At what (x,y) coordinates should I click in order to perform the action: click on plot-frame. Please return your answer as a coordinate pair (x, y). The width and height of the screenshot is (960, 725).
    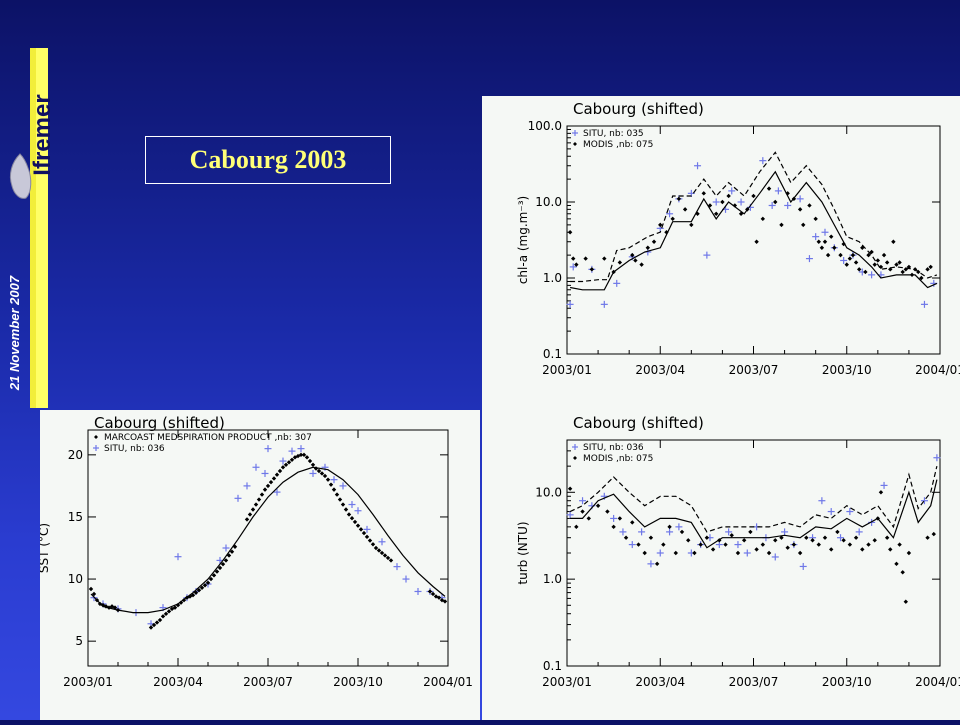
    Looking at the image, I should click on (753, 240).